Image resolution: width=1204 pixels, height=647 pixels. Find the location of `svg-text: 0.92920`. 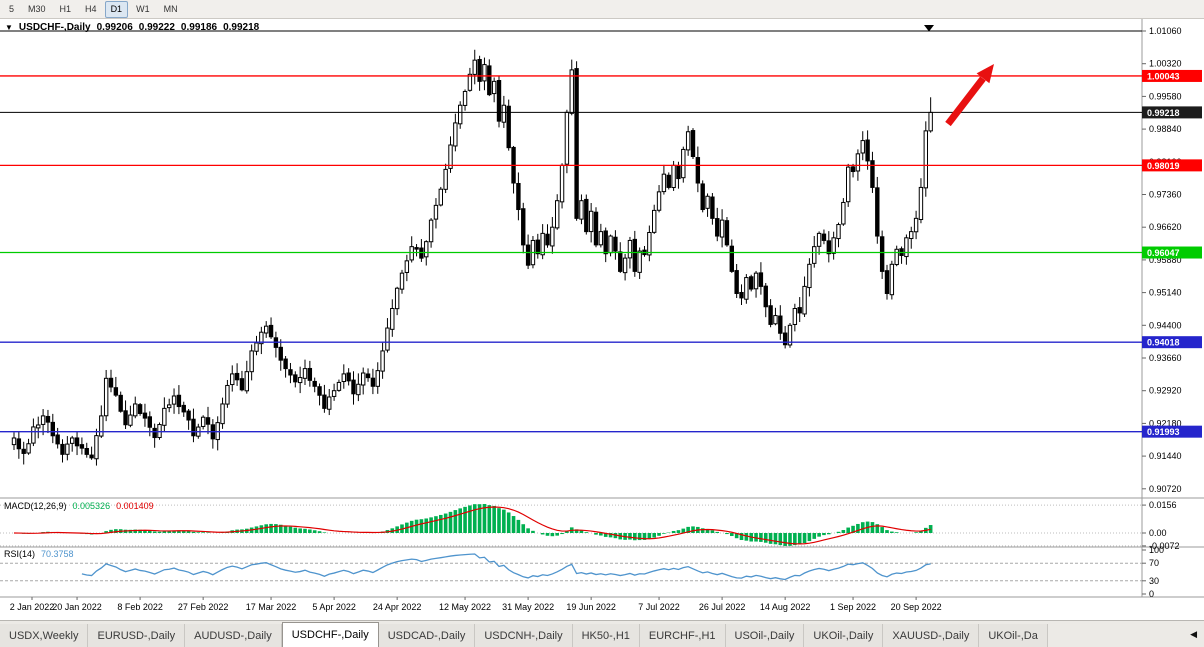

svg-text: 0.92920 is located at coordinates (1165, 391).